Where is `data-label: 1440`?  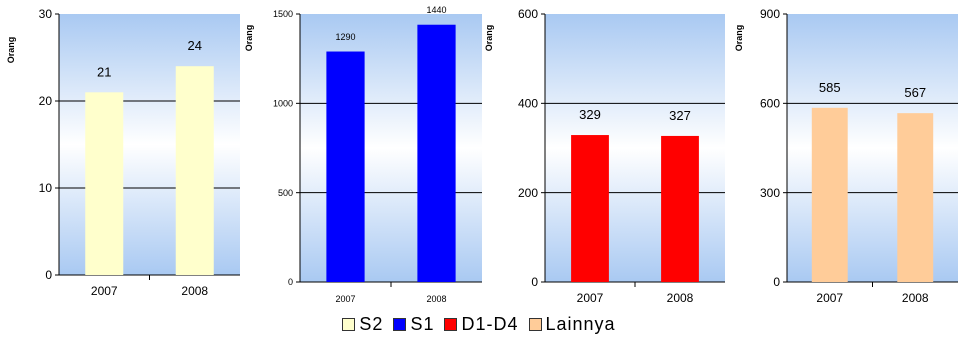
data-label: 1440 is located at coordinates (436, 10).